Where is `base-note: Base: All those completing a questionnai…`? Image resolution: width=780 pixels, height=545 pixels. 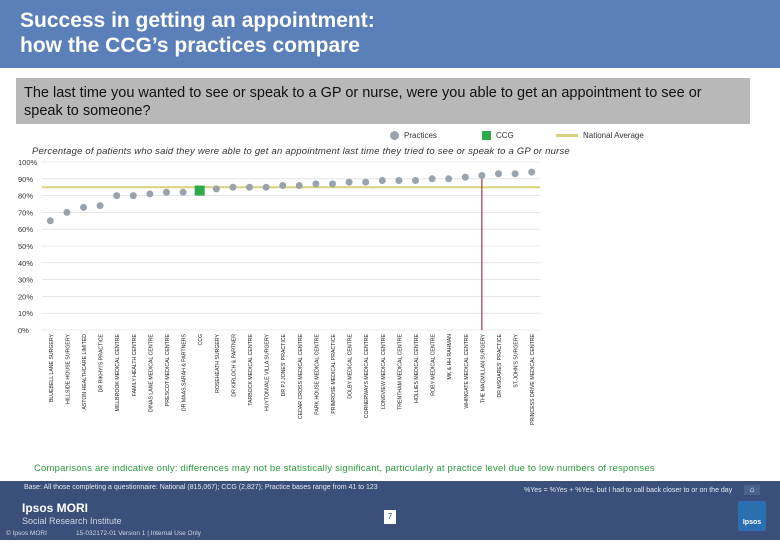
base-note: Base: All those completing a questionnai… is located at coordinates (201, 487).